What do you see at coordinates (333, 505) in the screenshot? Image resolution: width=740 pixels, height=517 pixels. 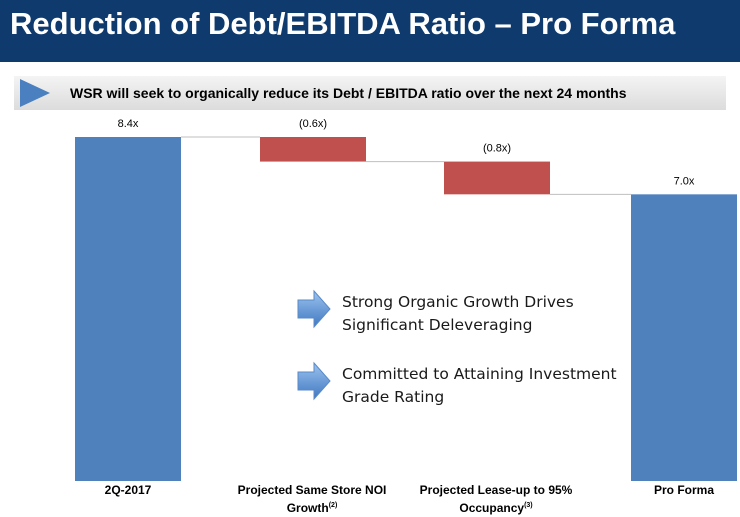 I see `category-footnote: (2)` at bounding box center [333, 505].